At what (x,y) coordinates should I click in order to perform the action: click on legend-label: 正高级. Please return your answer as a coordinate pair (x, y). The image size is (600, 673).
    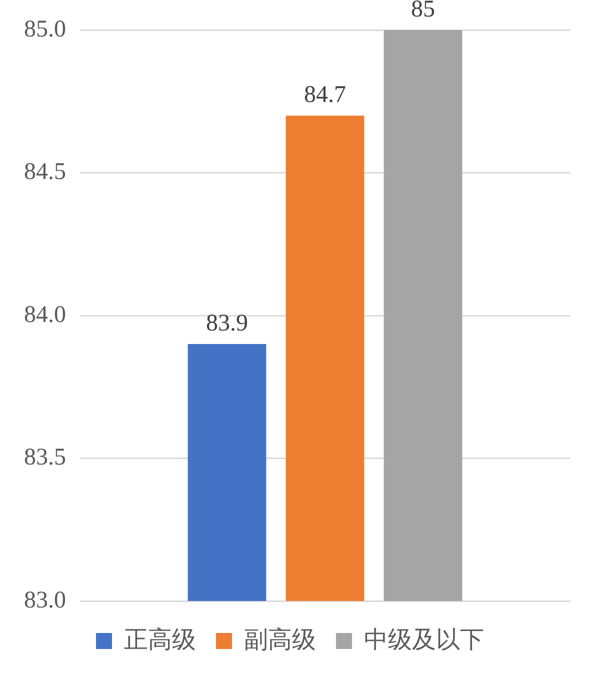
    Looking at the image, I should click on (160, 640).